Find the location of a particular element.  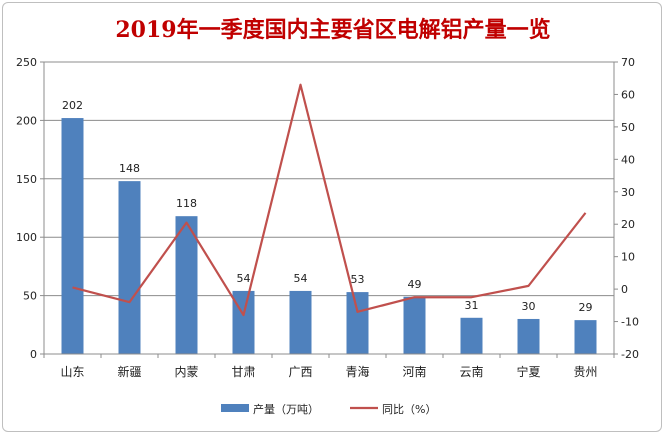

bar-data-label: 202 is located at coordinates (72, 105).